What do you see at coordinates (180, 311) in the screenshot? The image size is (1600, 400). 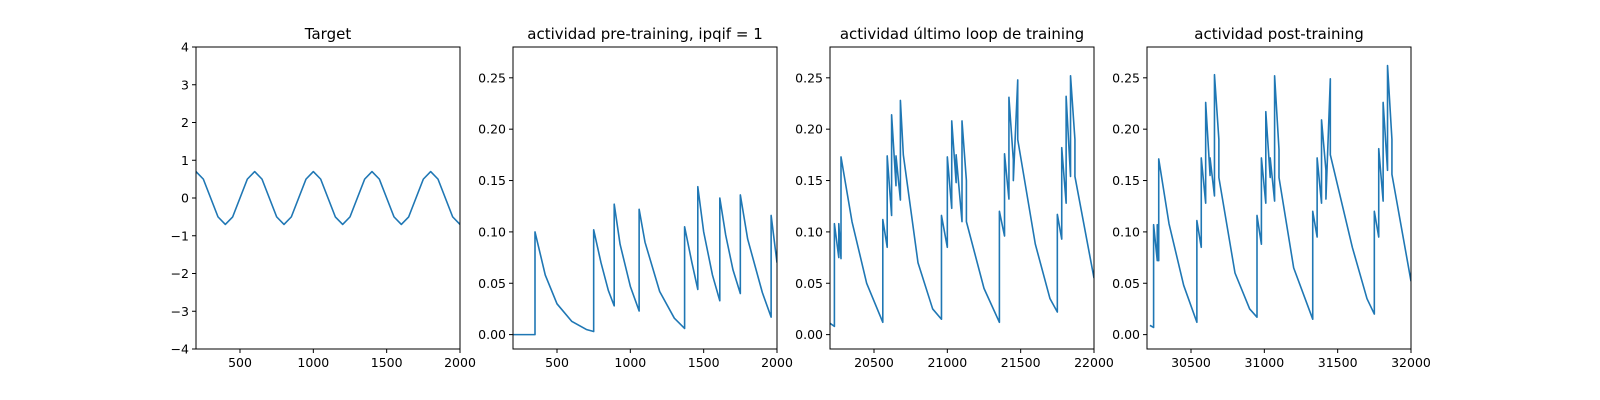 I see `y-tick-label: −3` at bounding box center [180, 311].